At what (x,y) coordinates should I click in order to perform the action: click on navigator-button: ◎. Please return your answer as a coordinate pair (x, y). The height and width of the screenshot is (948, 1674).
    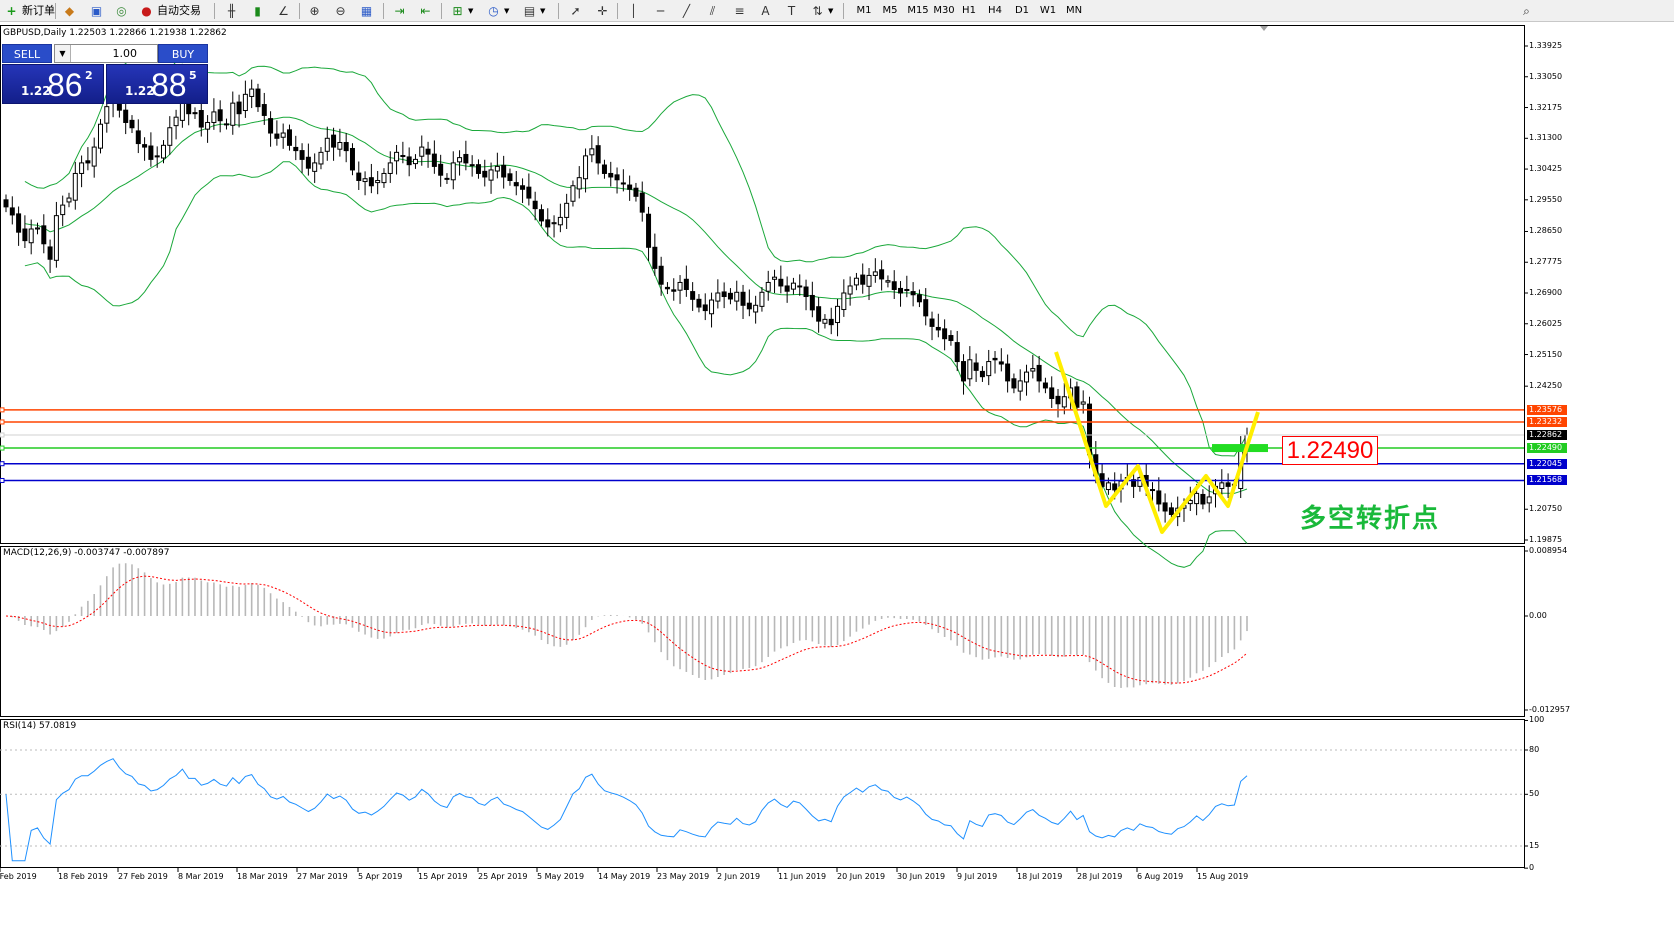
    Looking at the image, I should click on (121, 11).